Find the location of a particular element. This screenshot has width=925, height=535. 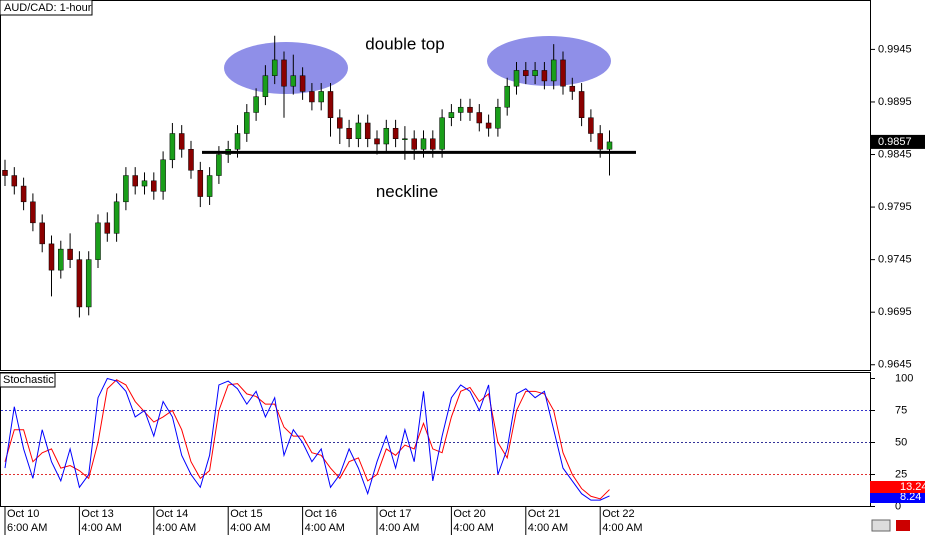

stochastic-line is located at coordinates (307, 439).